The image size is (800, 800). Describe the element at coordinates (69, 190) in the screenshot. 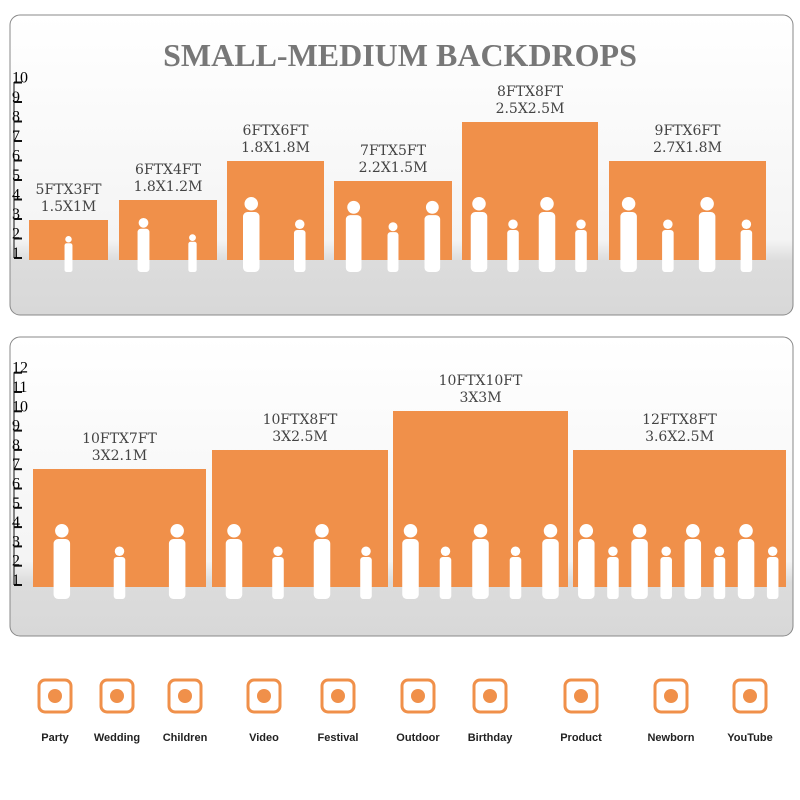

I see `size-feet: 5FTX3FT` at that location.